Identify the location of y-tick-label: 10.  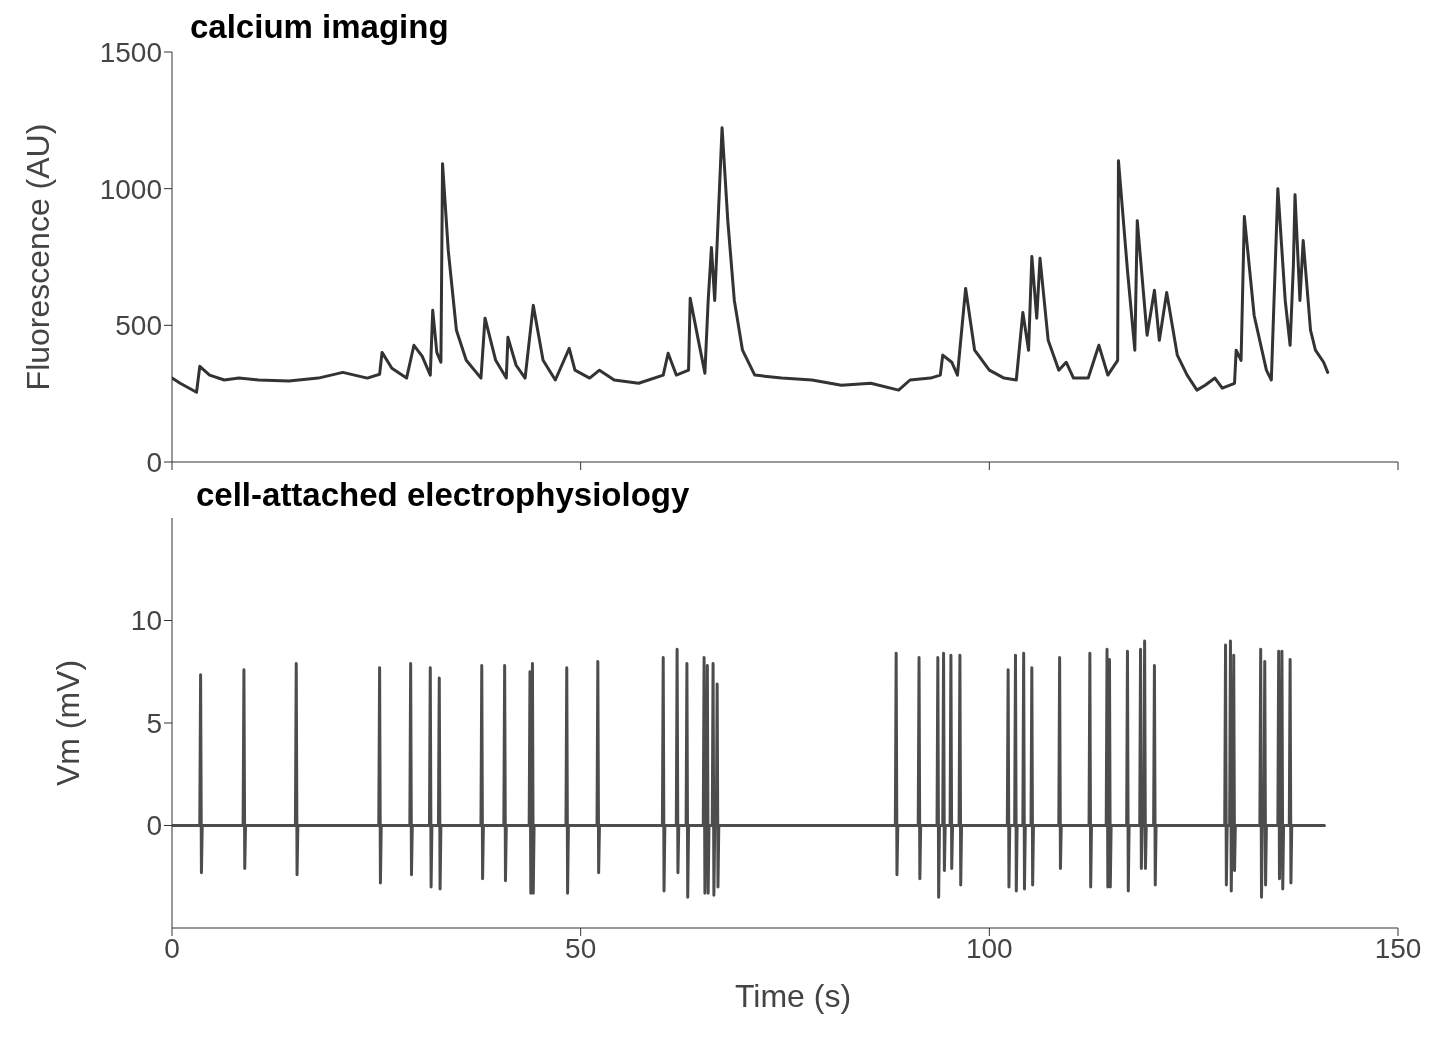
(146, 621).